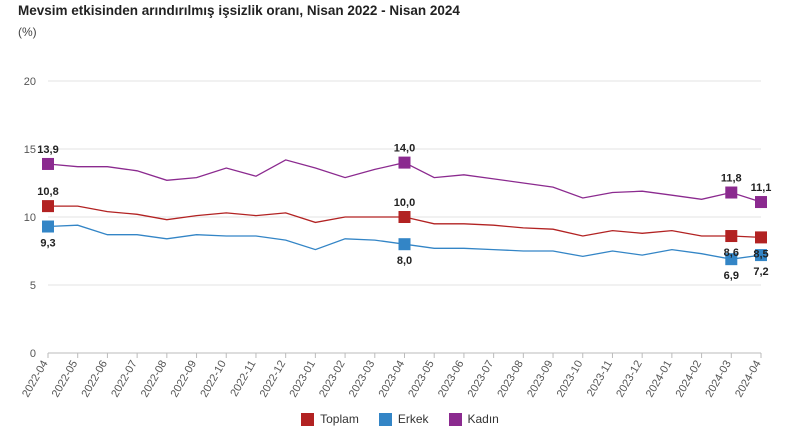 The width and height of the screenshot is (800, 442). I want to click on data-label-kadin: 11,1, so click(761, 188).